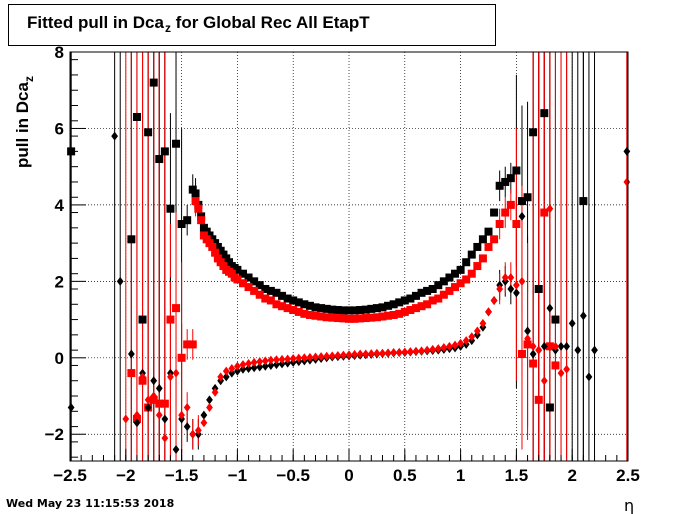  What do you see at coordinates (629, 505) in the screenshot?
I see `x-axis-label: η` at bounding box center [629, 505].